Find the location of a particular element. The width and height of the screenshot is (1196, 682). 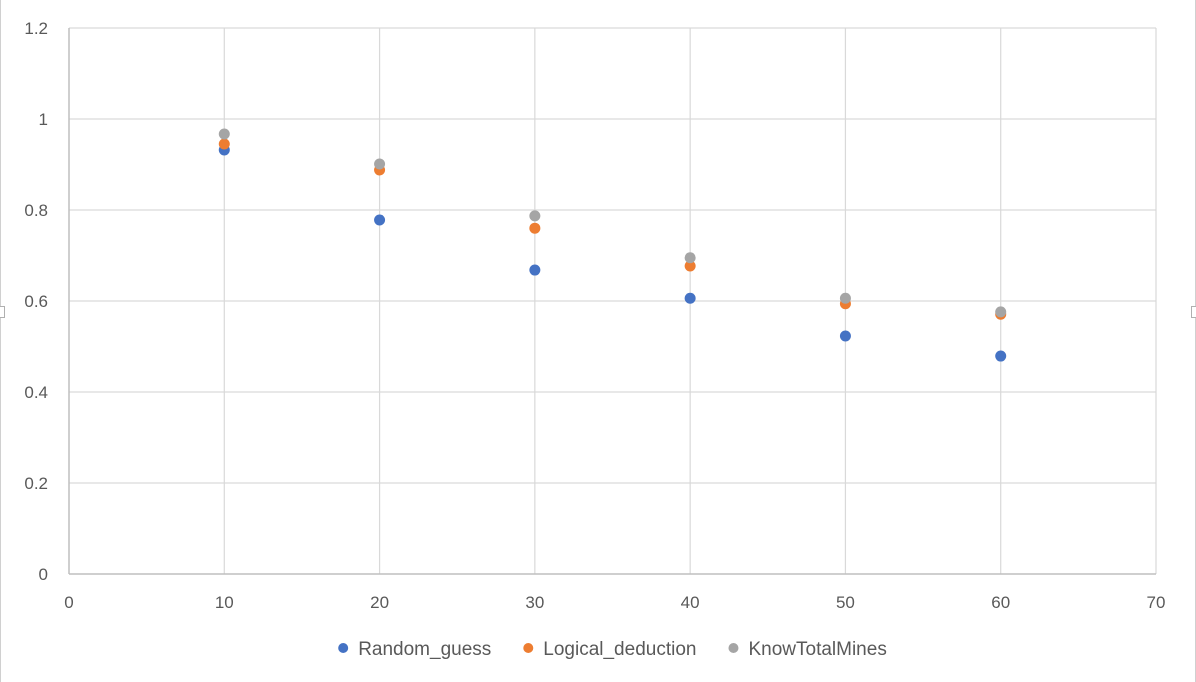

y-tick-label: 0.8 is located at coordinates (36, 210).